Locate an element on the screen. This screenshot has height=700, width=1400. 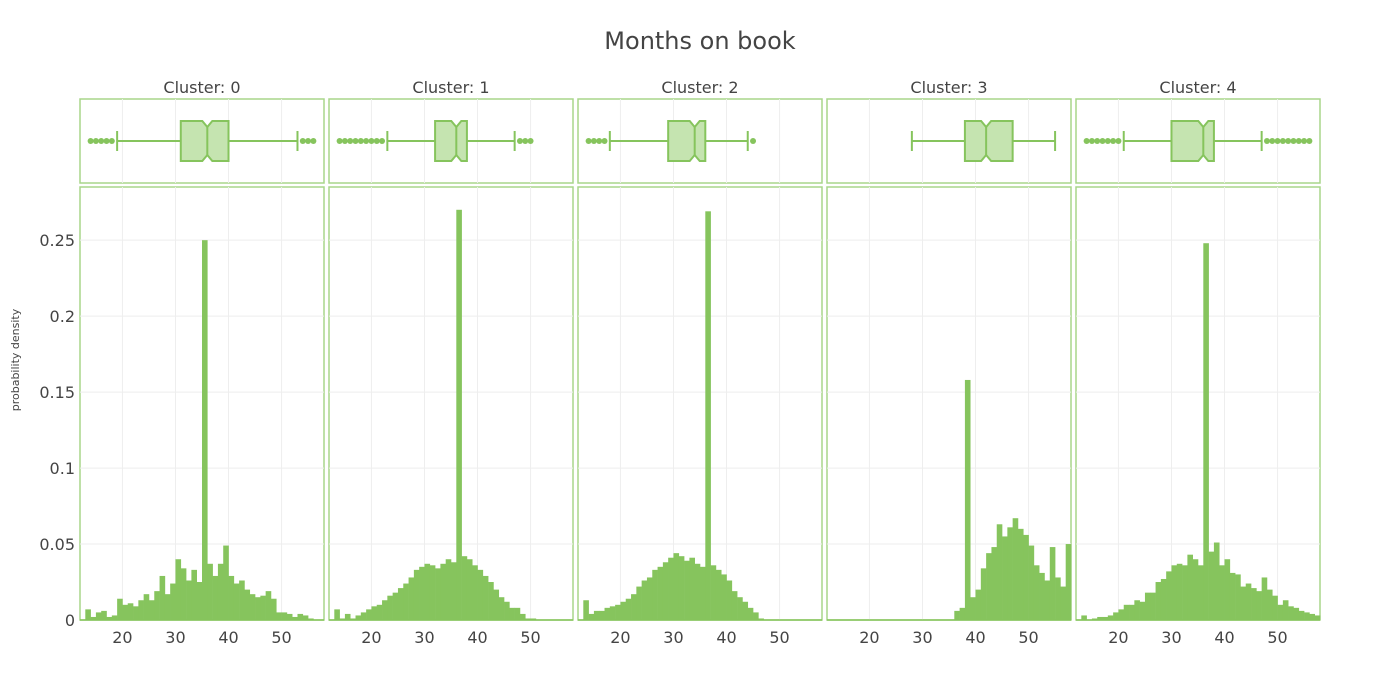
hist-panel-frame is located at coordinates (1198, 403).